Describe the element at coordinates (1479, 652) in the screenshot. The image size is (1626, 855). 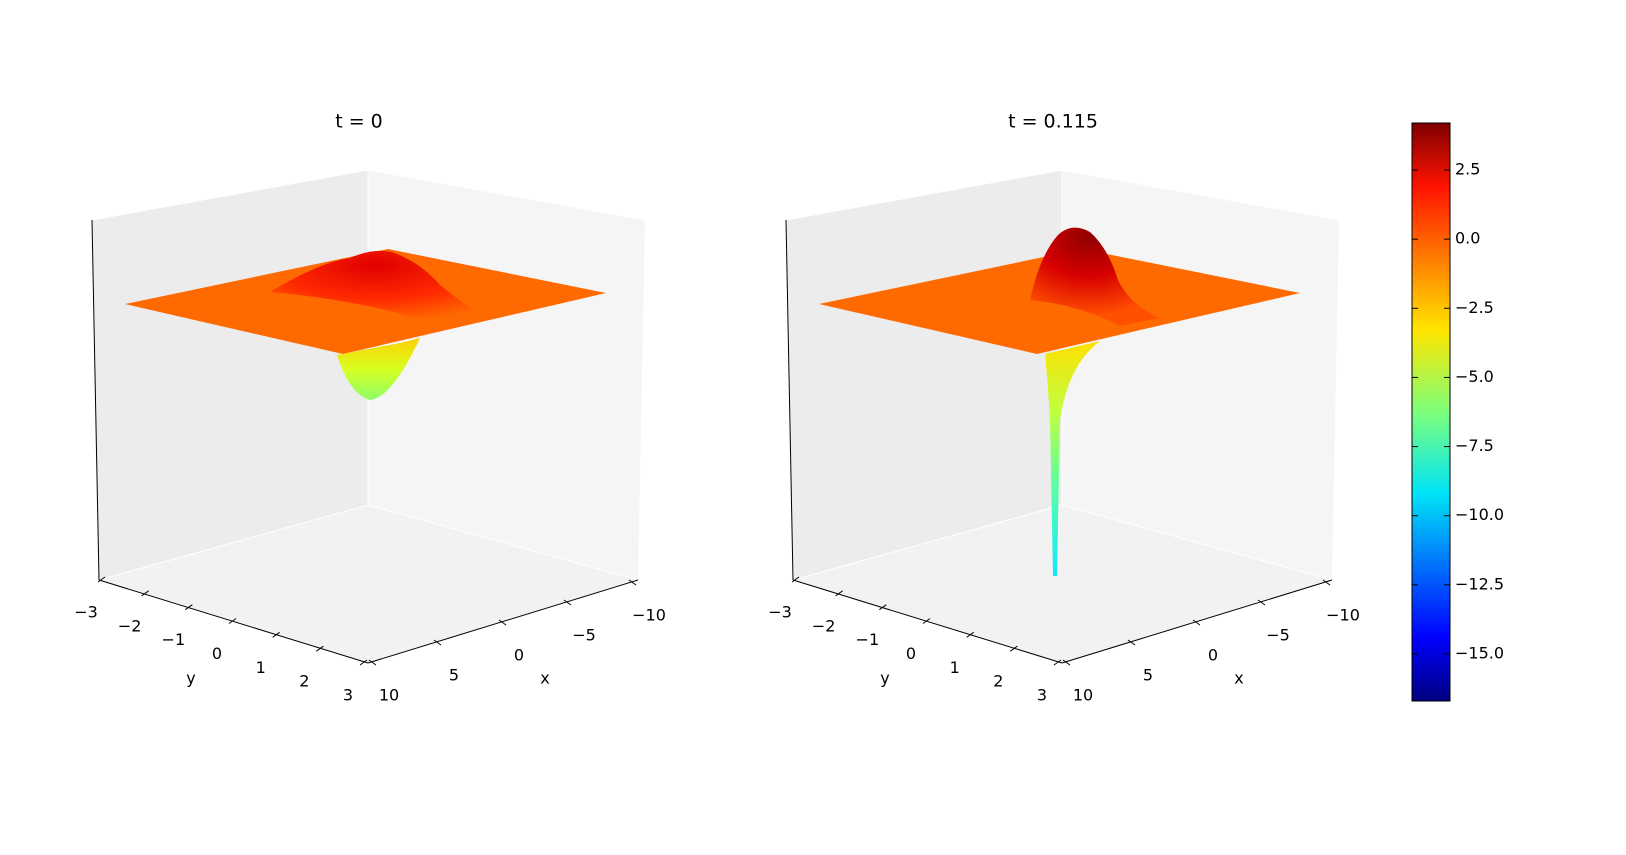
I see `colorbar-tick-label: −15.0` at that location.